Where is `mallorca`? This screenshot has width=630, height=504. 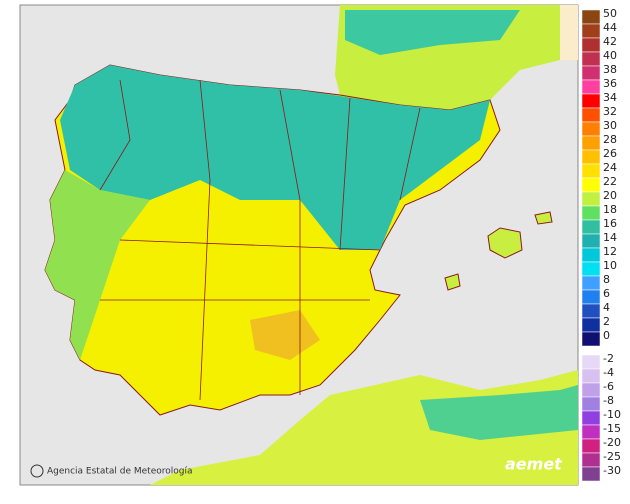 mallorca is located at coordinates (505, 243).